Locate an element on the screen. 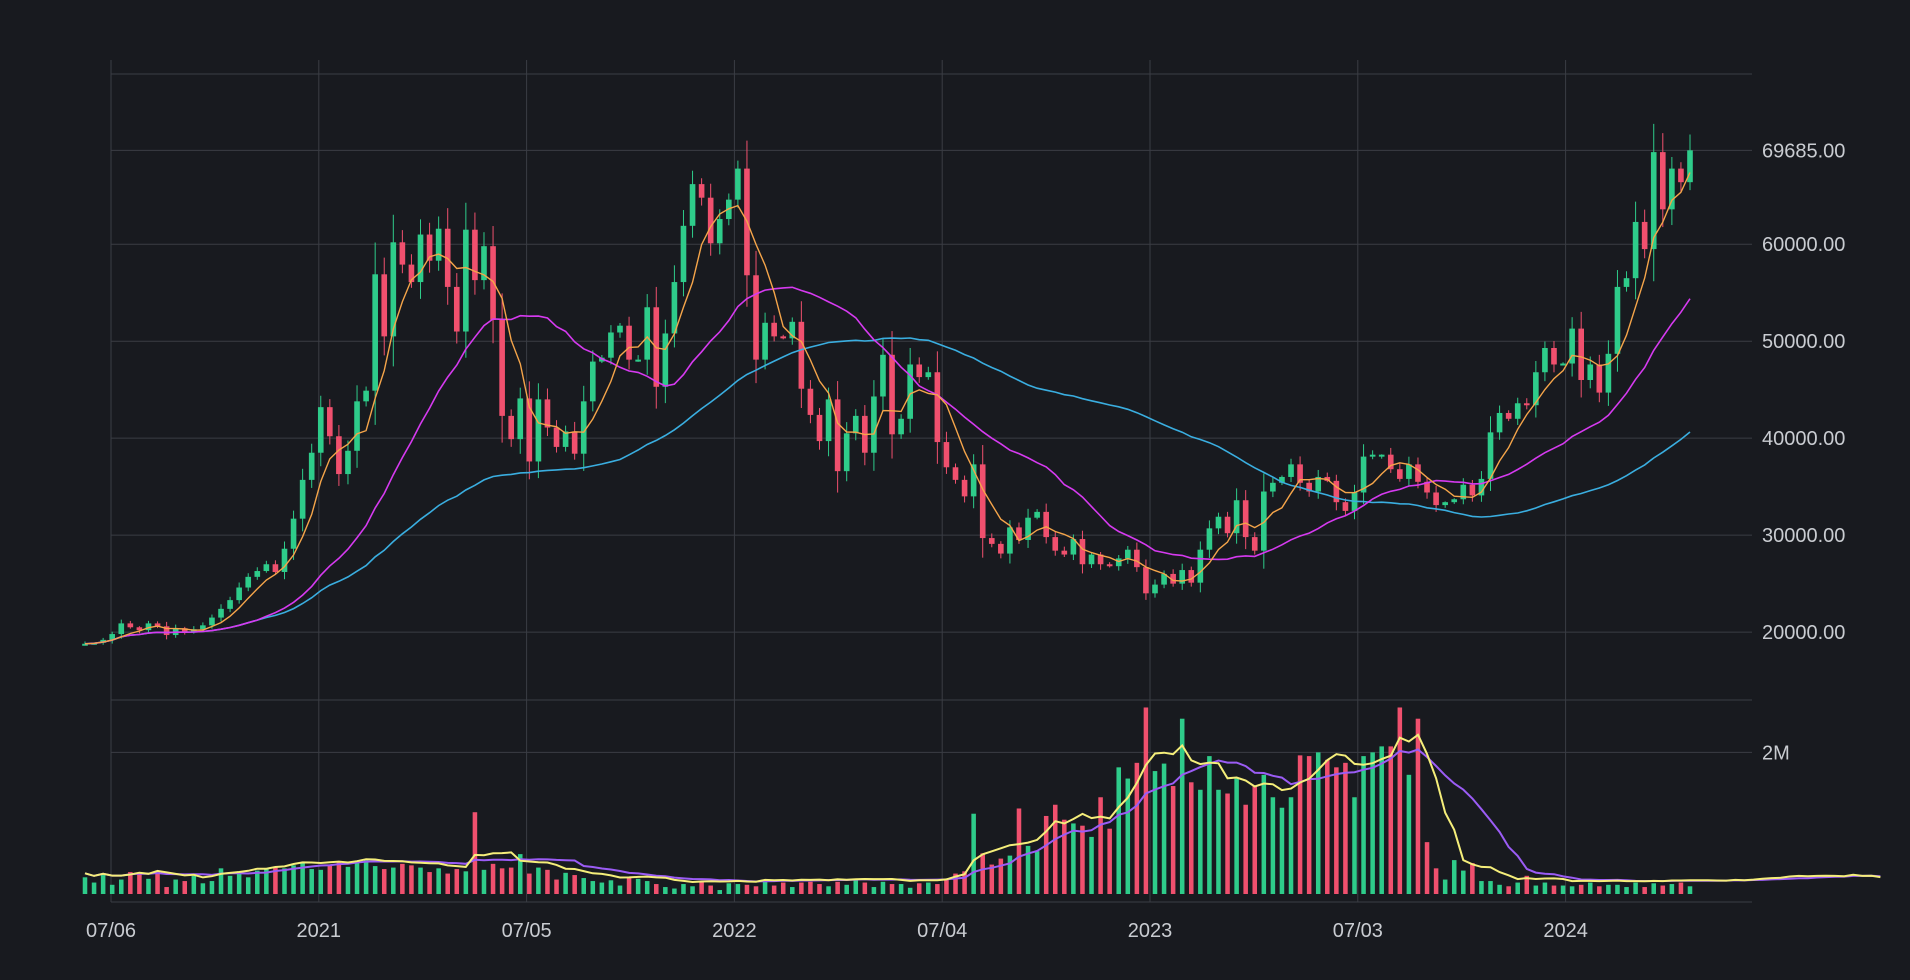 This screenshot has height=980, width=1910. y-tick-label: 50000.00 is located at coordinates (1803, 342).